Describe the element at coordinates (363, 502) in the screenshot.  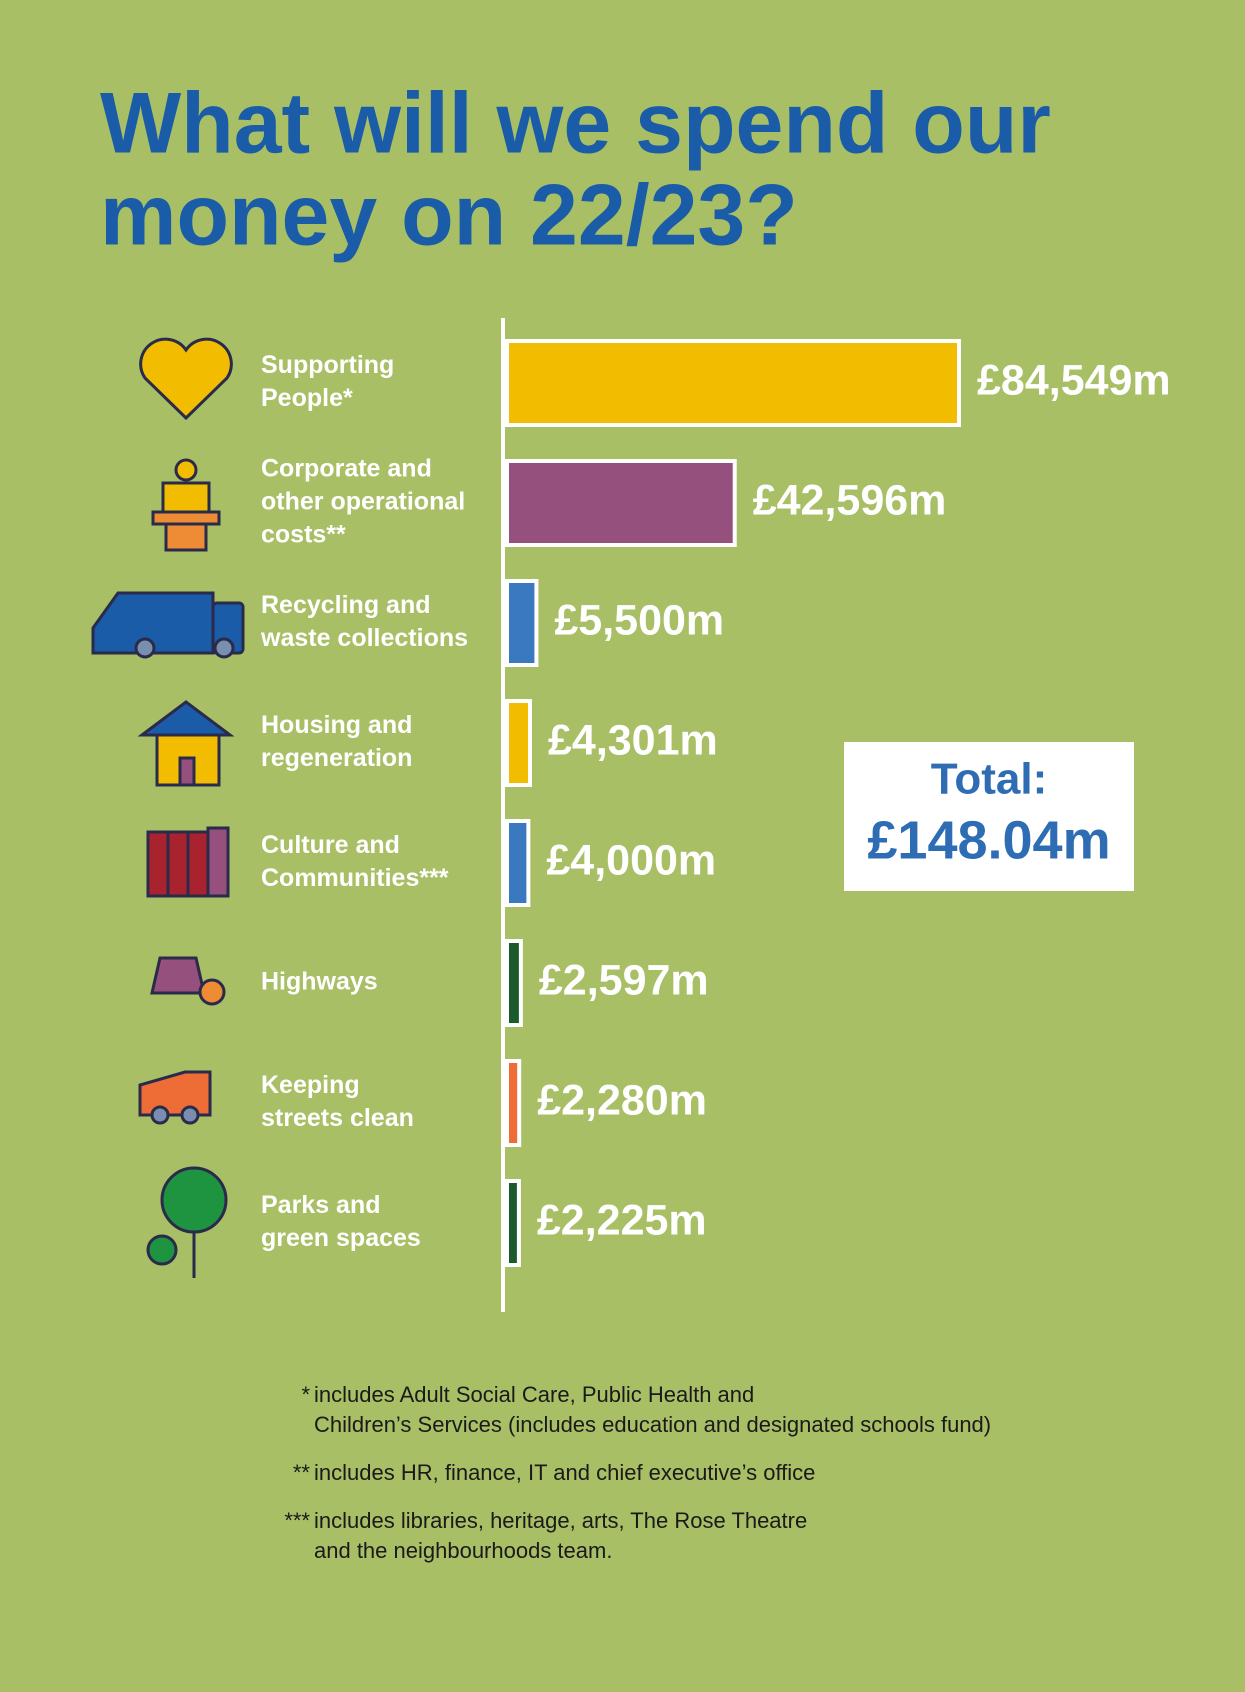
I see `category-label: other operational` at that location.